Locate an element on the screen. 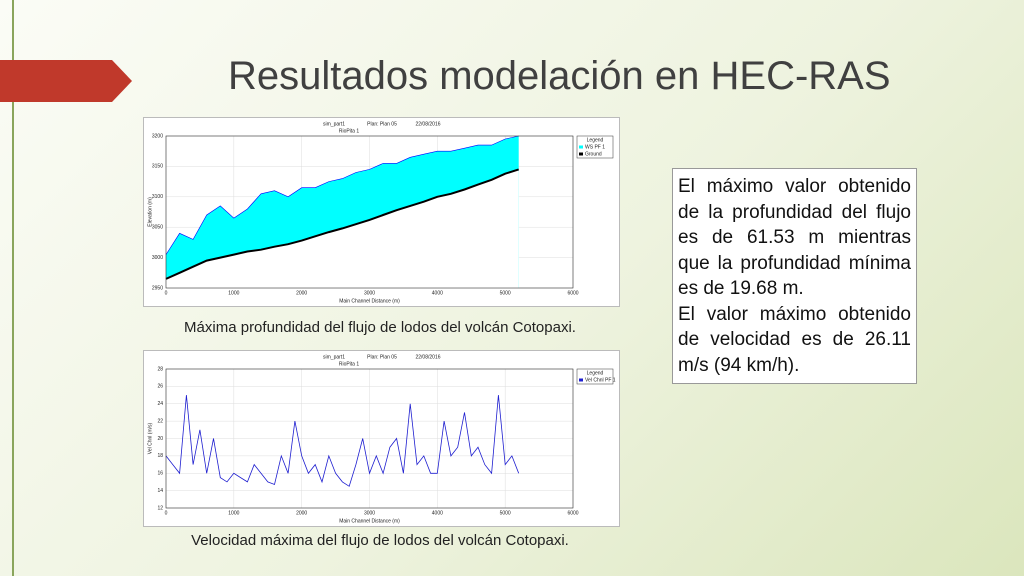 The height and width of the screenshot is (576, 1024). y-tick-label: 3000 is located at coordinates (157, 258).